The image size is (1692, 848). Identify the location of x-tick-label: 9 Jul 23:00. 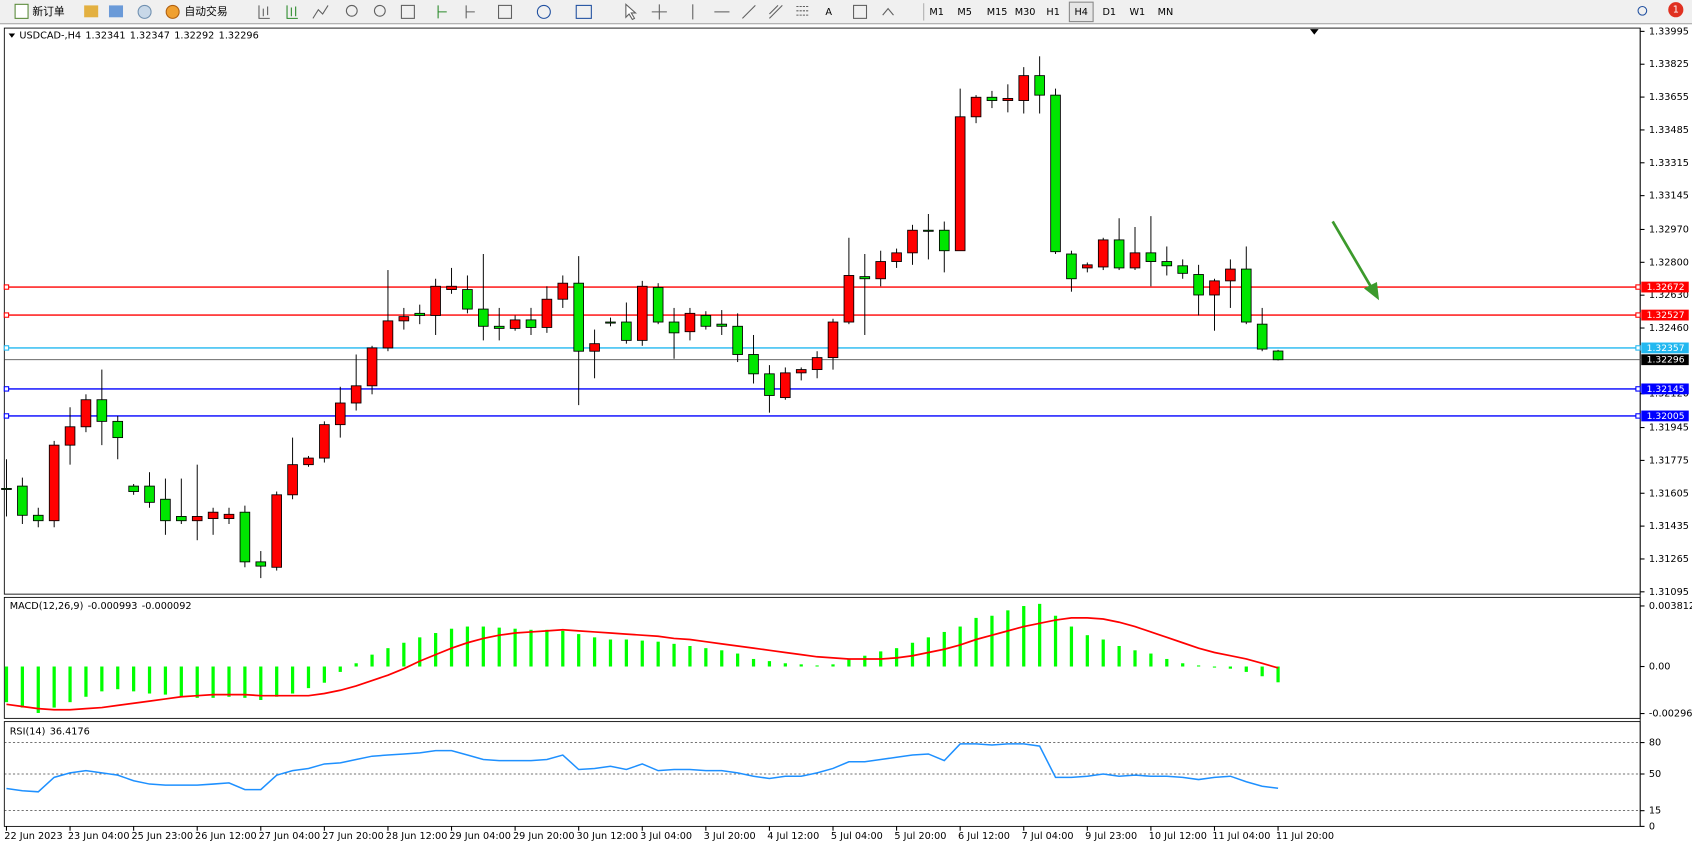
(1111, 836).